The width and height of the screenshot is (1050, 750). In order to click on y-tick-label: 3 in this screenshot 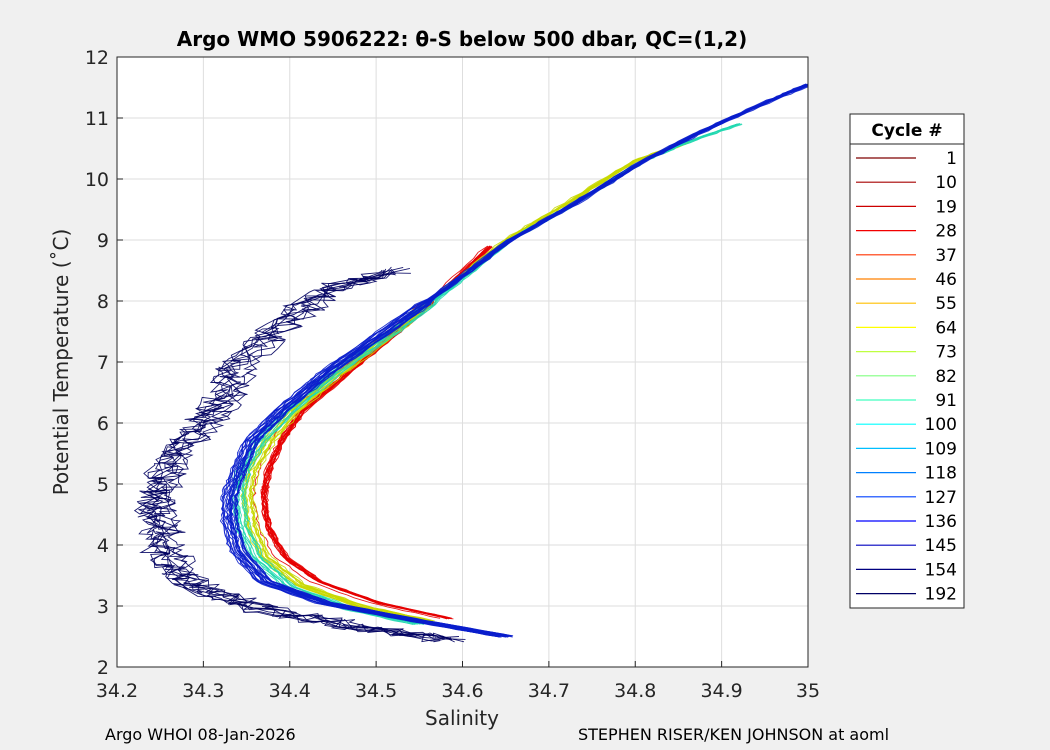, I will do `click(103, 607)`.